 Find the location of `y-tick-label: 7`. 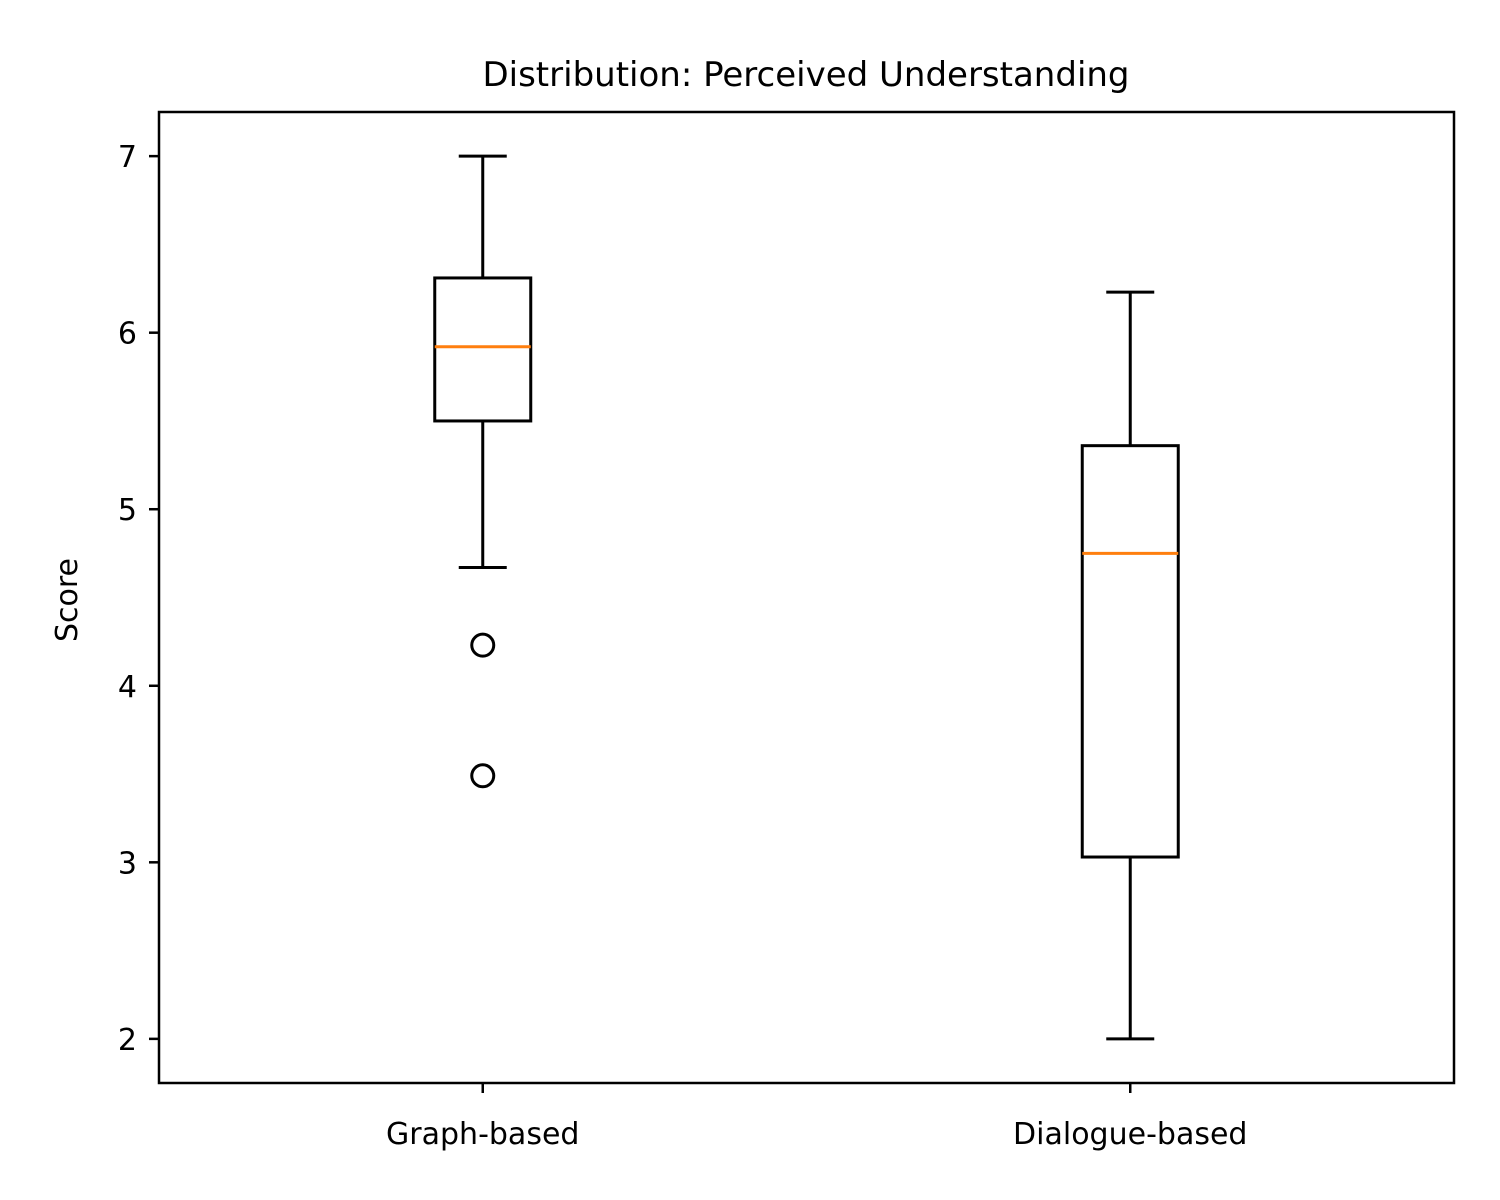

y-tick-label: 7 is located at coordinates (127, 157).